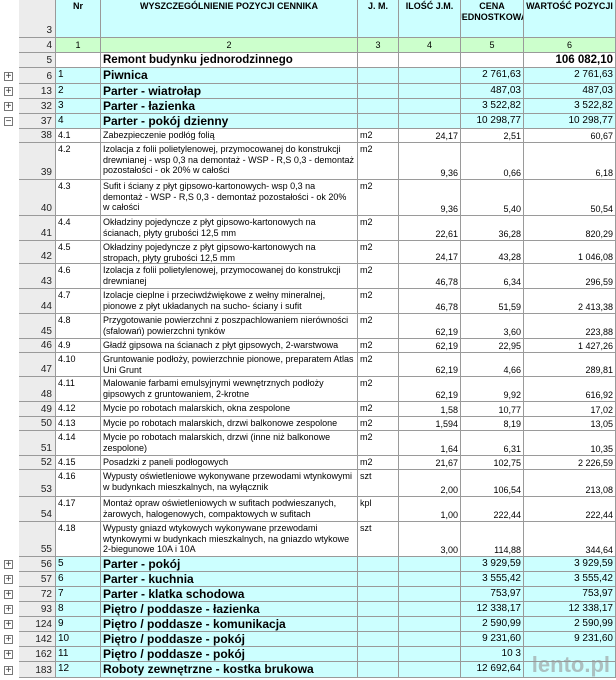  Describe the element at coordinates (446, 423) in the screenshot. I see `cell-text: 1,594` at that location.